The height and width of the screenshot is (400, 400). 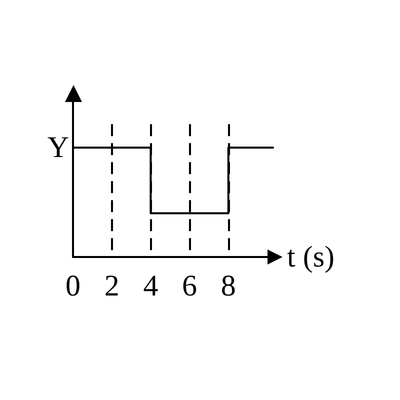 What do you see at coordinates (310, 257) in the screenshot?
I see `x-axis-title: t (s)` at bounding box center [310, 257].